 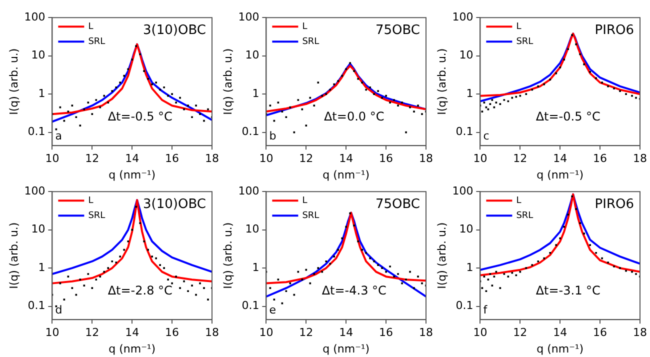 What do you see at coordinates (568, 291) in the screenshot?
I see `annotation: Δt=-3.1 °C` at bounding box center [568, 291].